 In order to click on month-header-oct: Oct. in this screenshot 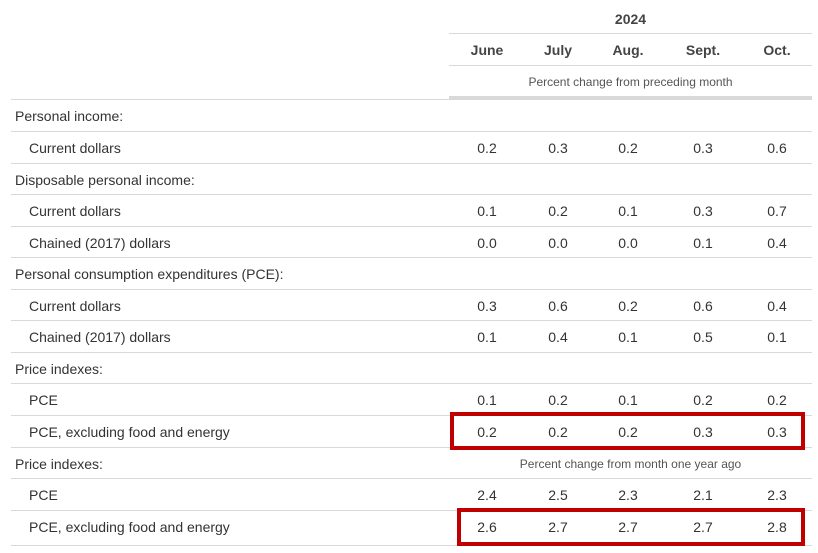, I will do `click(777, 50)`.